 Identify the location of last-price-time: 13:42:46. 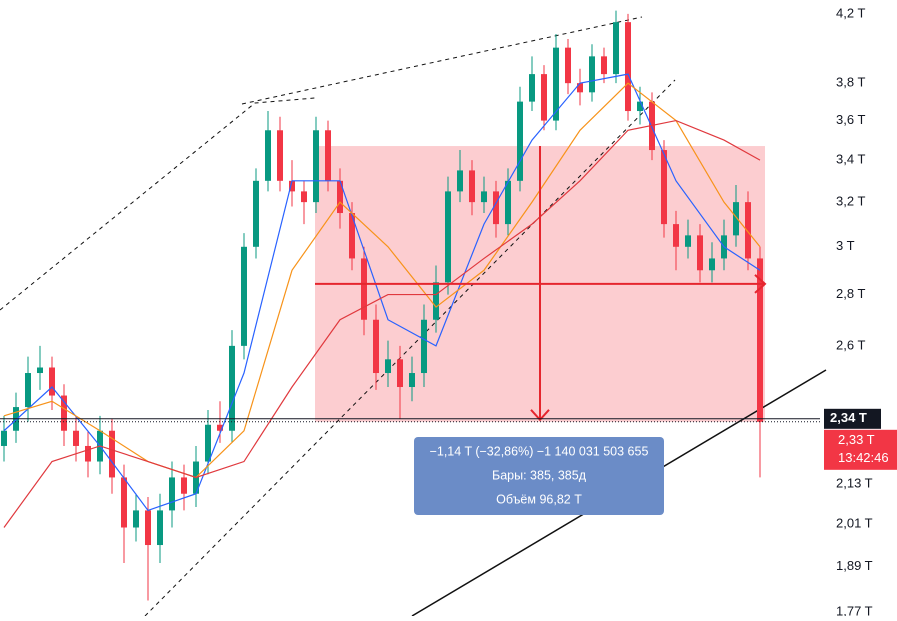
(863, 457).